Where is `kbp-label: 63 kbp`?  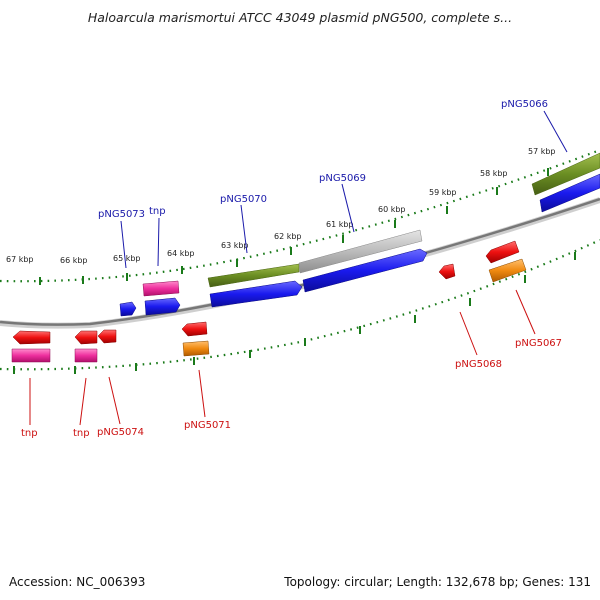 kbp-label: 63 kbp is located at coordinates (235, 245).